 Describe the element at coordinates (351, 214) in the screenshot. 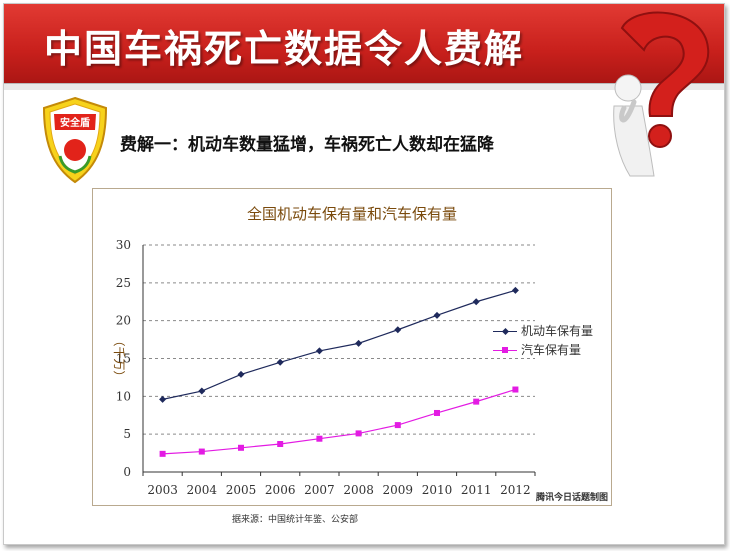

I see `chart-title: 全国机动车保有量和汽车保有量` at that location.